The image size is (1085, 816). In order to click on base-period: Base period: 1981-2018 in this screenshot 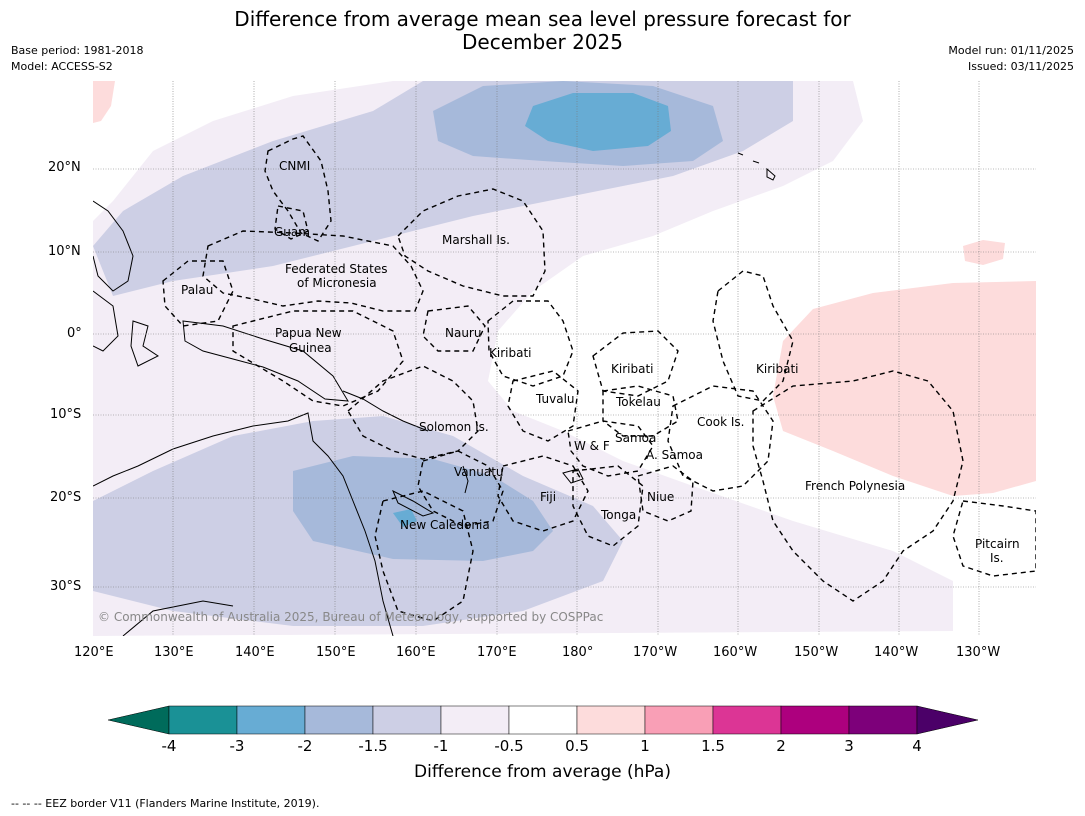, I will do `click(77, 50)`.